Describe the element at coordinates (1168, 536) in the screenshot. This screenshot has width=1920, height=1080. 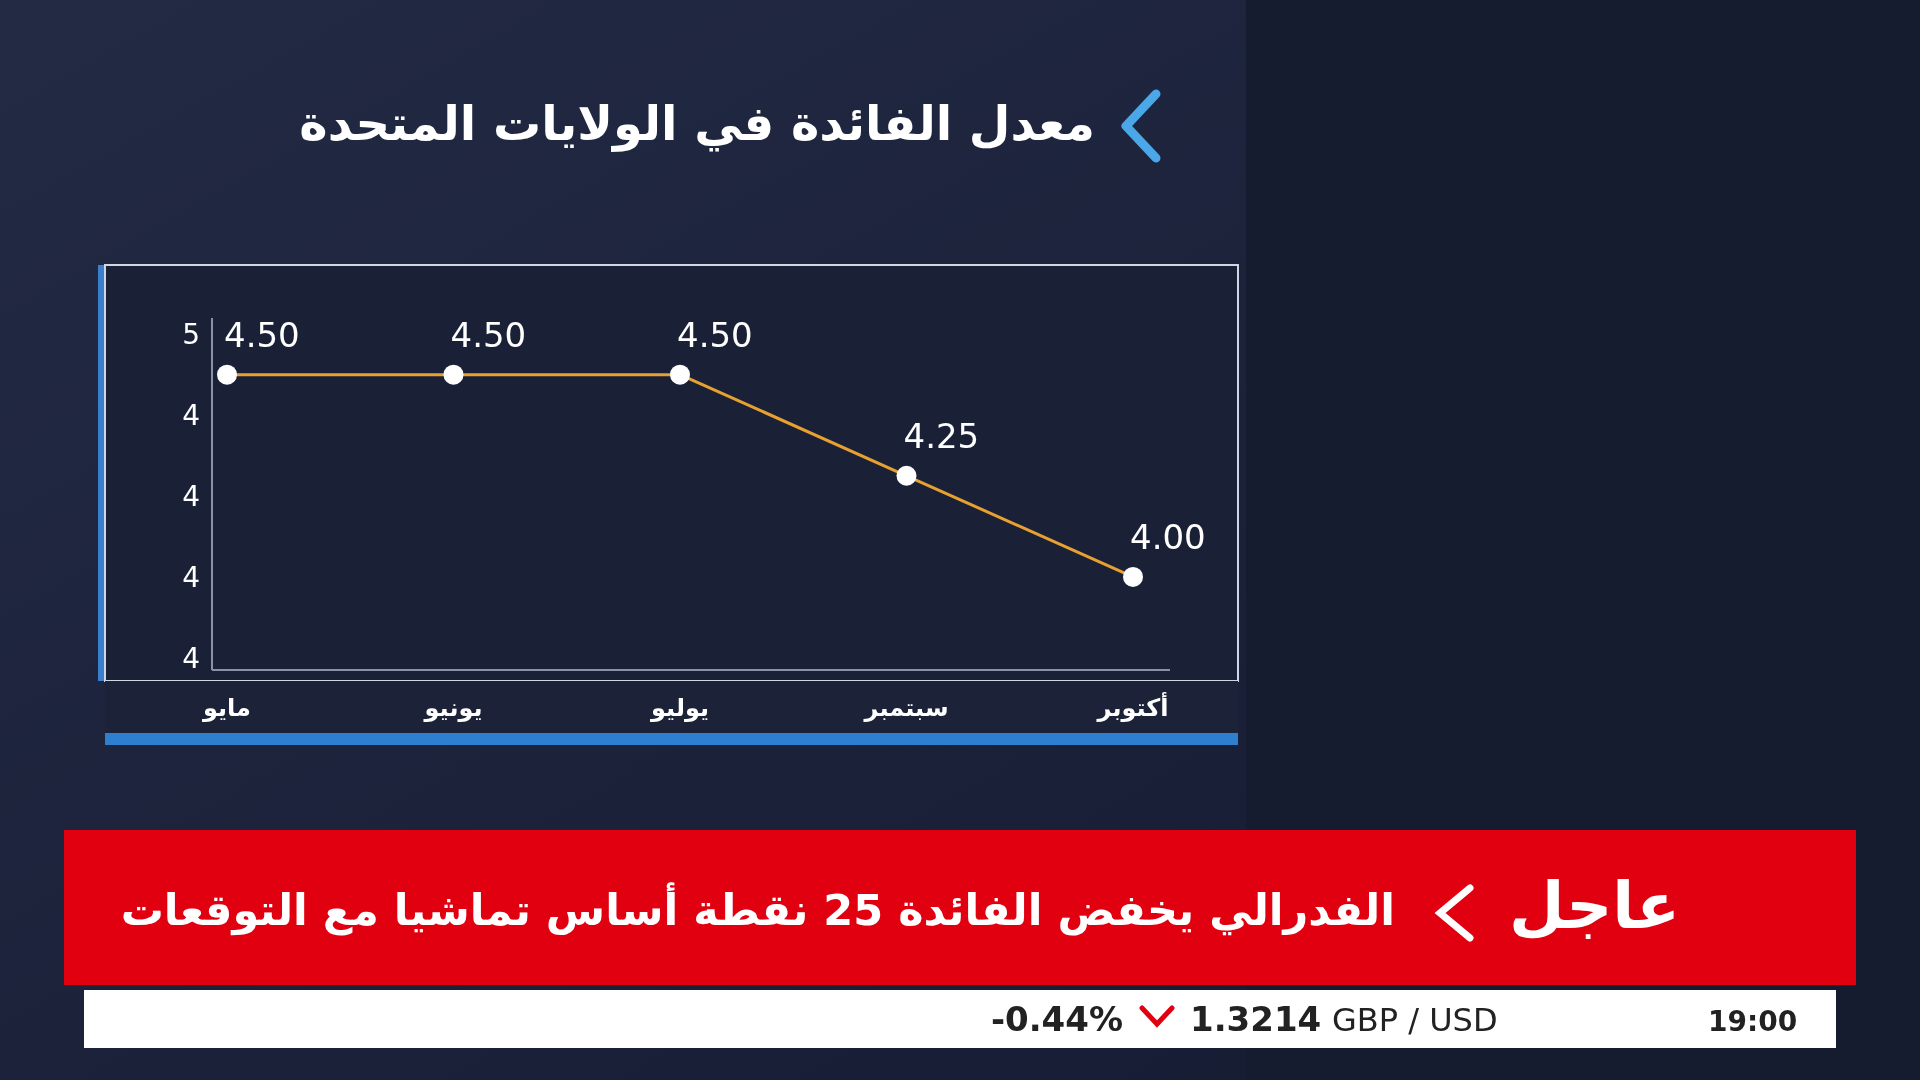
I see `data-label: 4.00` at that location.